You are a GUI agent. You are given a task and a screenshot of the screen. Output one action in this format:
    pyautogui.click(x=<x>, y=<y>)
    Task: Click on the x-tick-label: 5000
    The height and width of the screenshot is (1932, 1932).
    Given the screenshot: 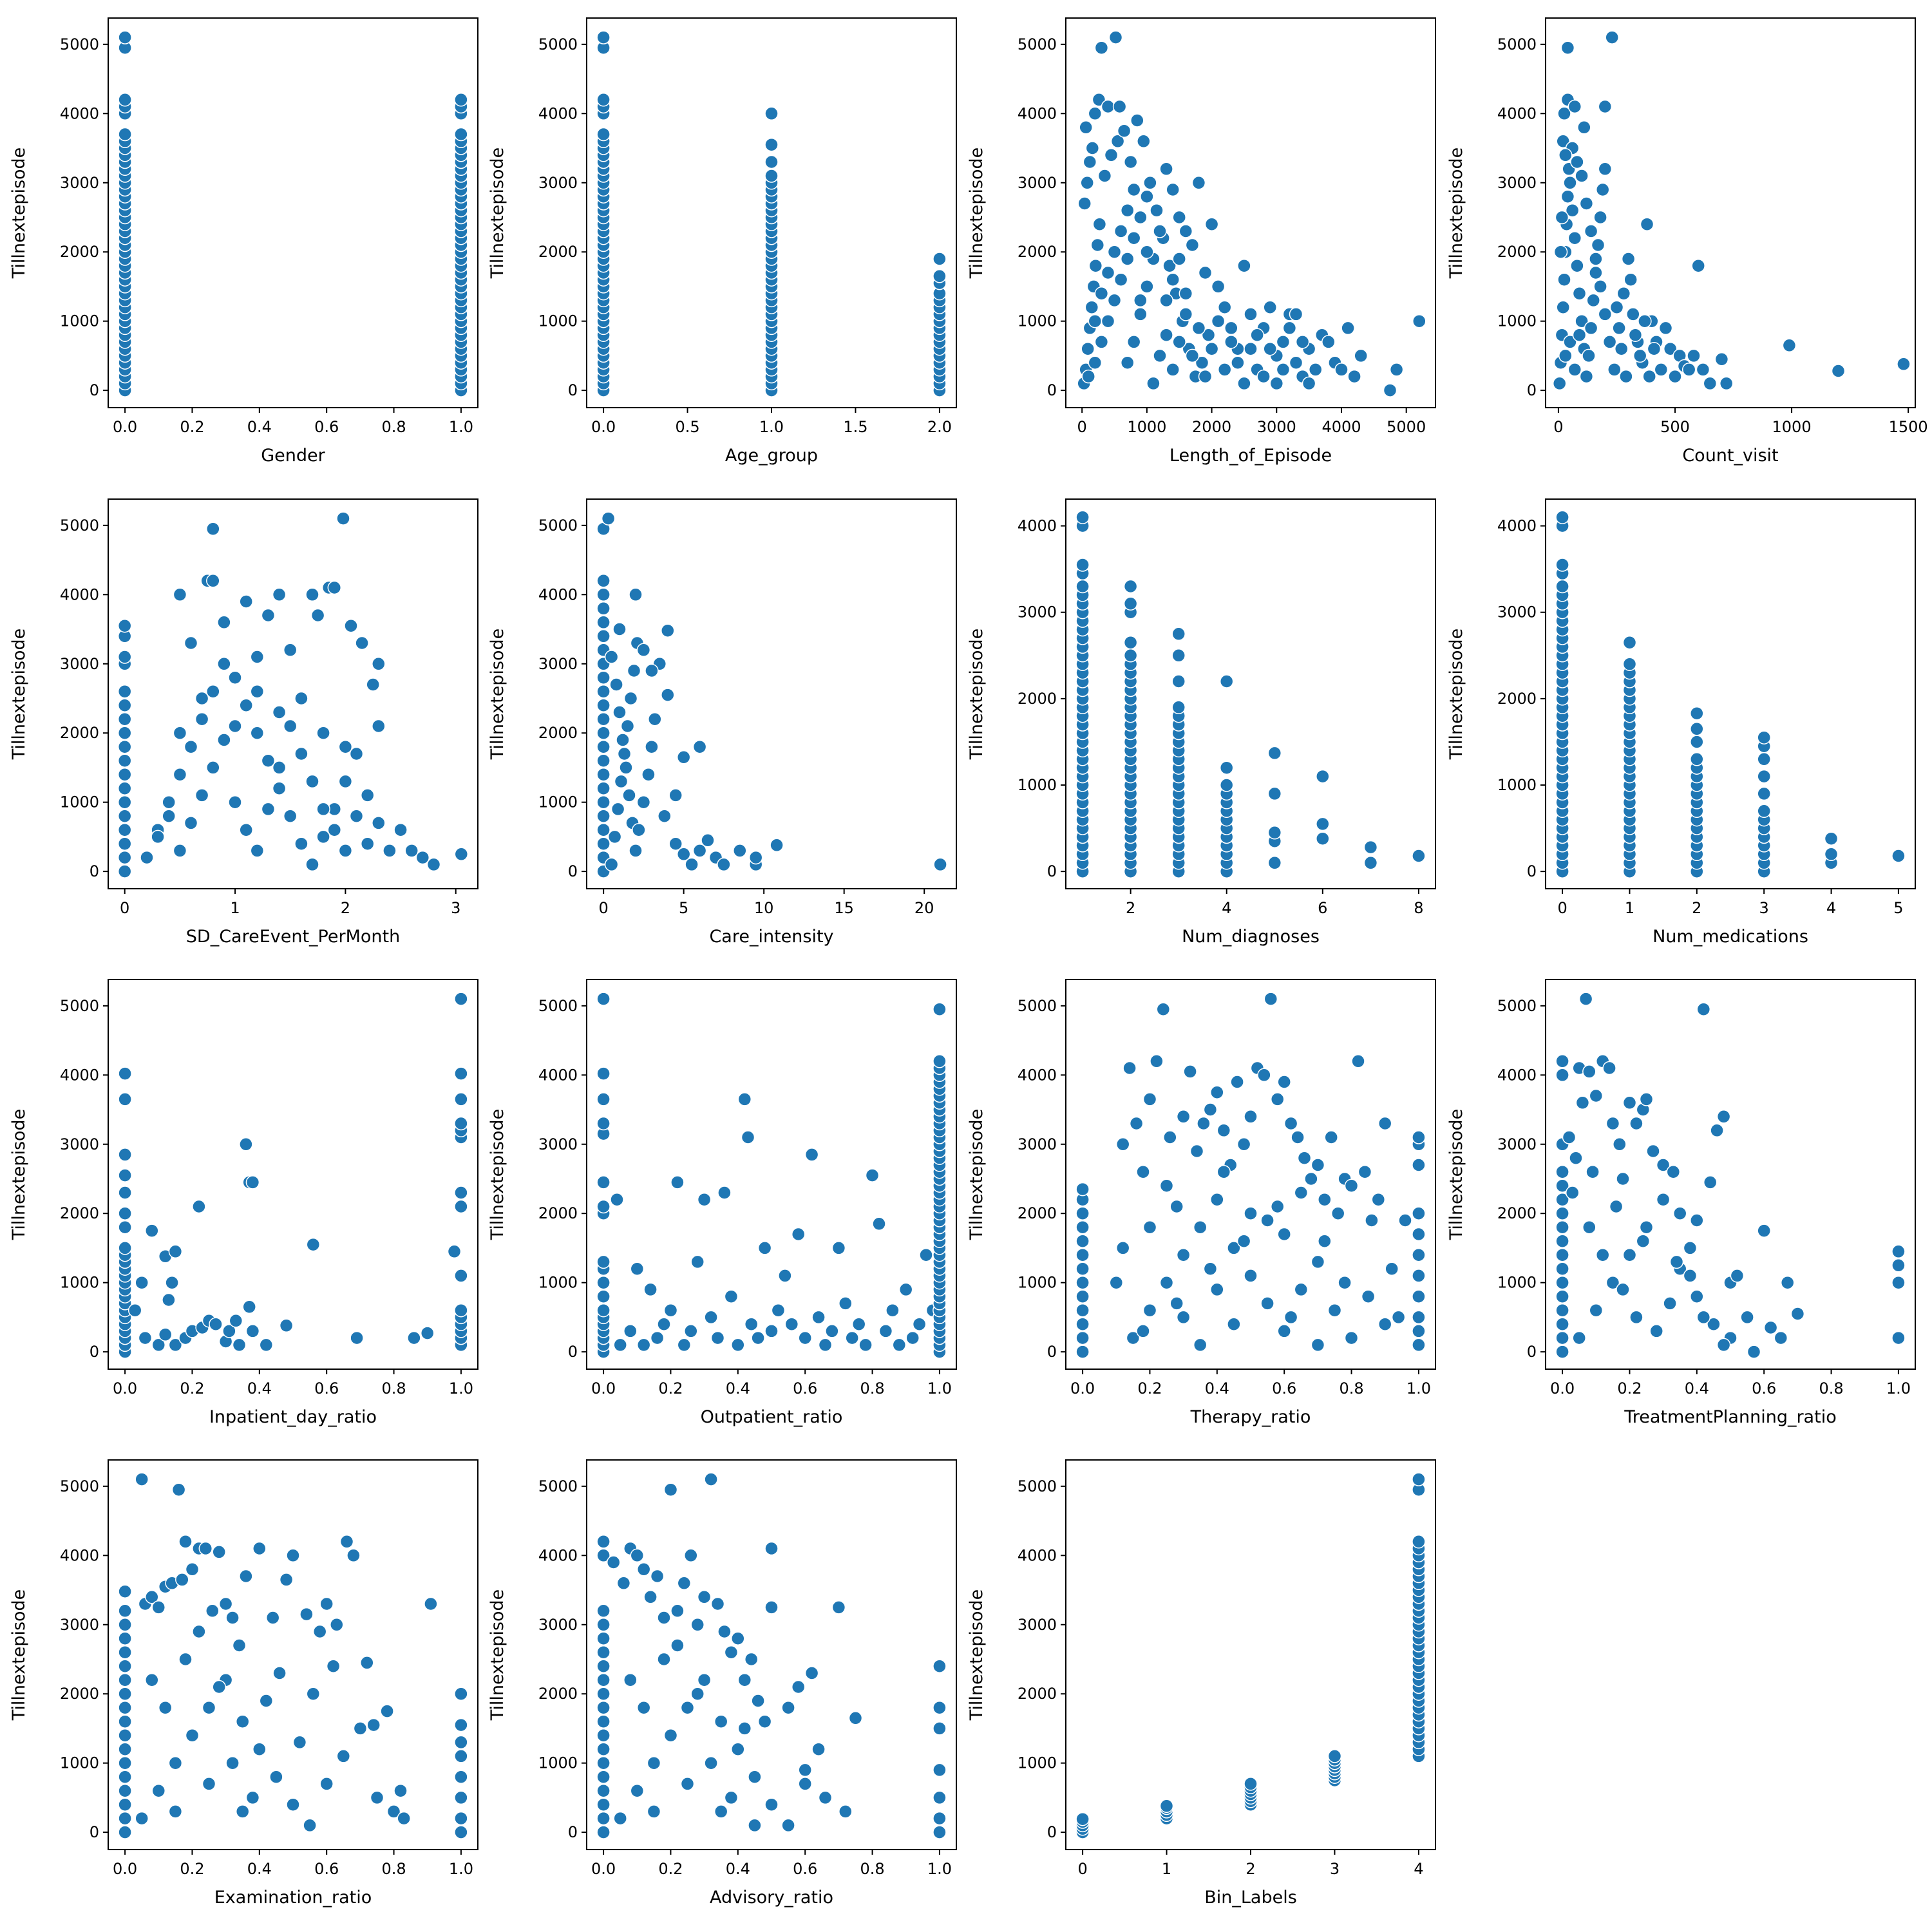 What is the action you would take?
    pyautogui.click(x=1407, y=427)
    